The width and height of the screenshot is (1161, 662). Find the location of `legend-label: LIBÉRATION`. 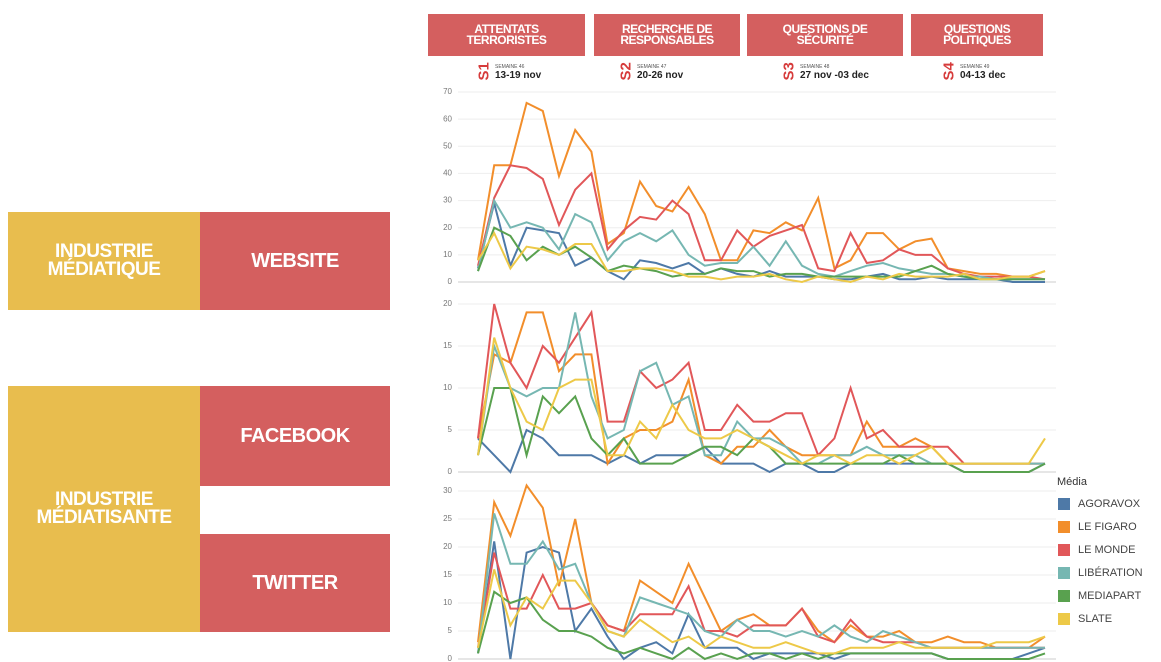

legend-label: LIBÉRATION is located at coordinates (1110, 572).